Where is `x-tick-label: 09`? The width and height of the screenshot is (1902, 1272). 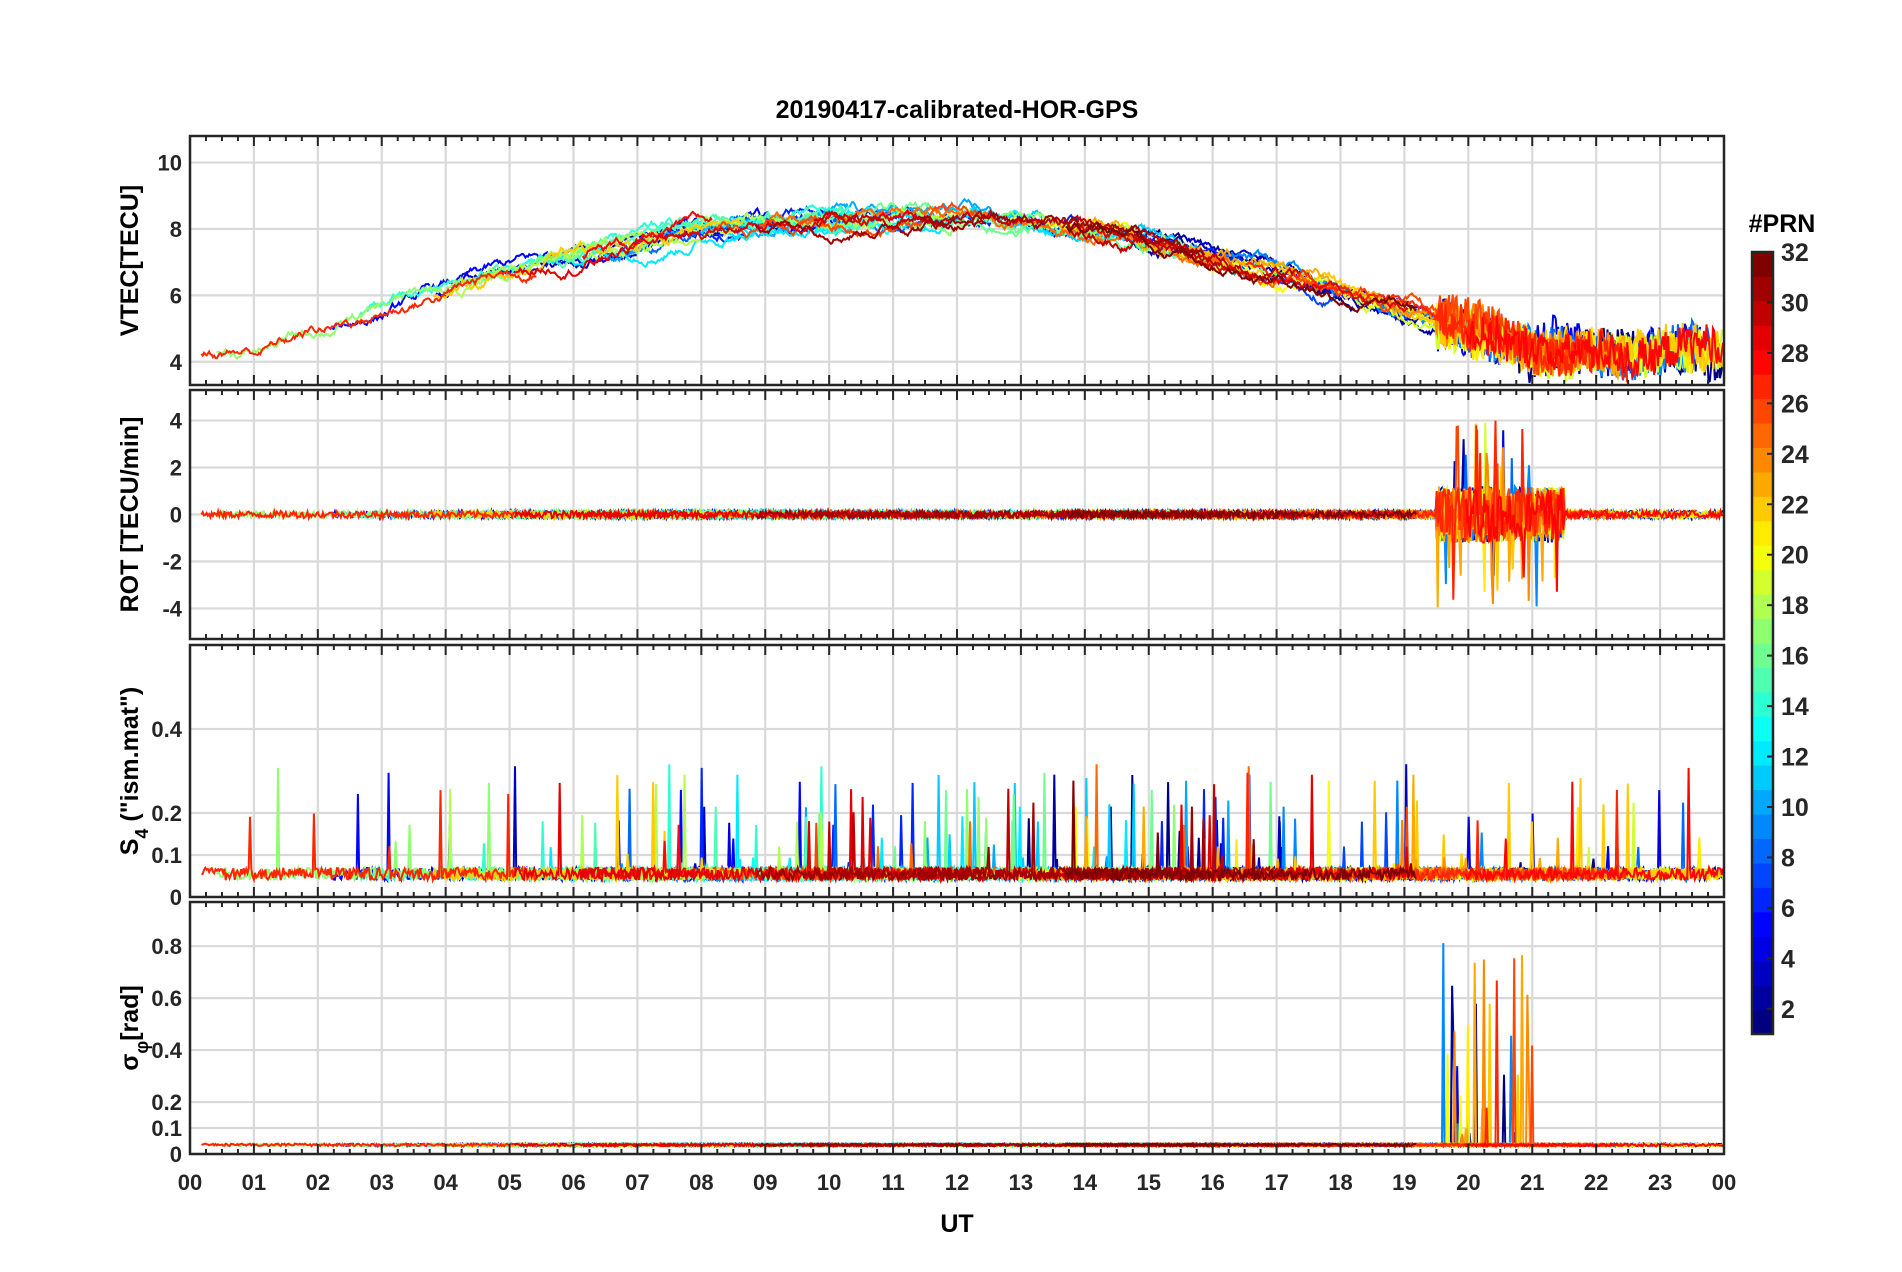 x-tick-label: 09 is located at coordinates (765, 1182).